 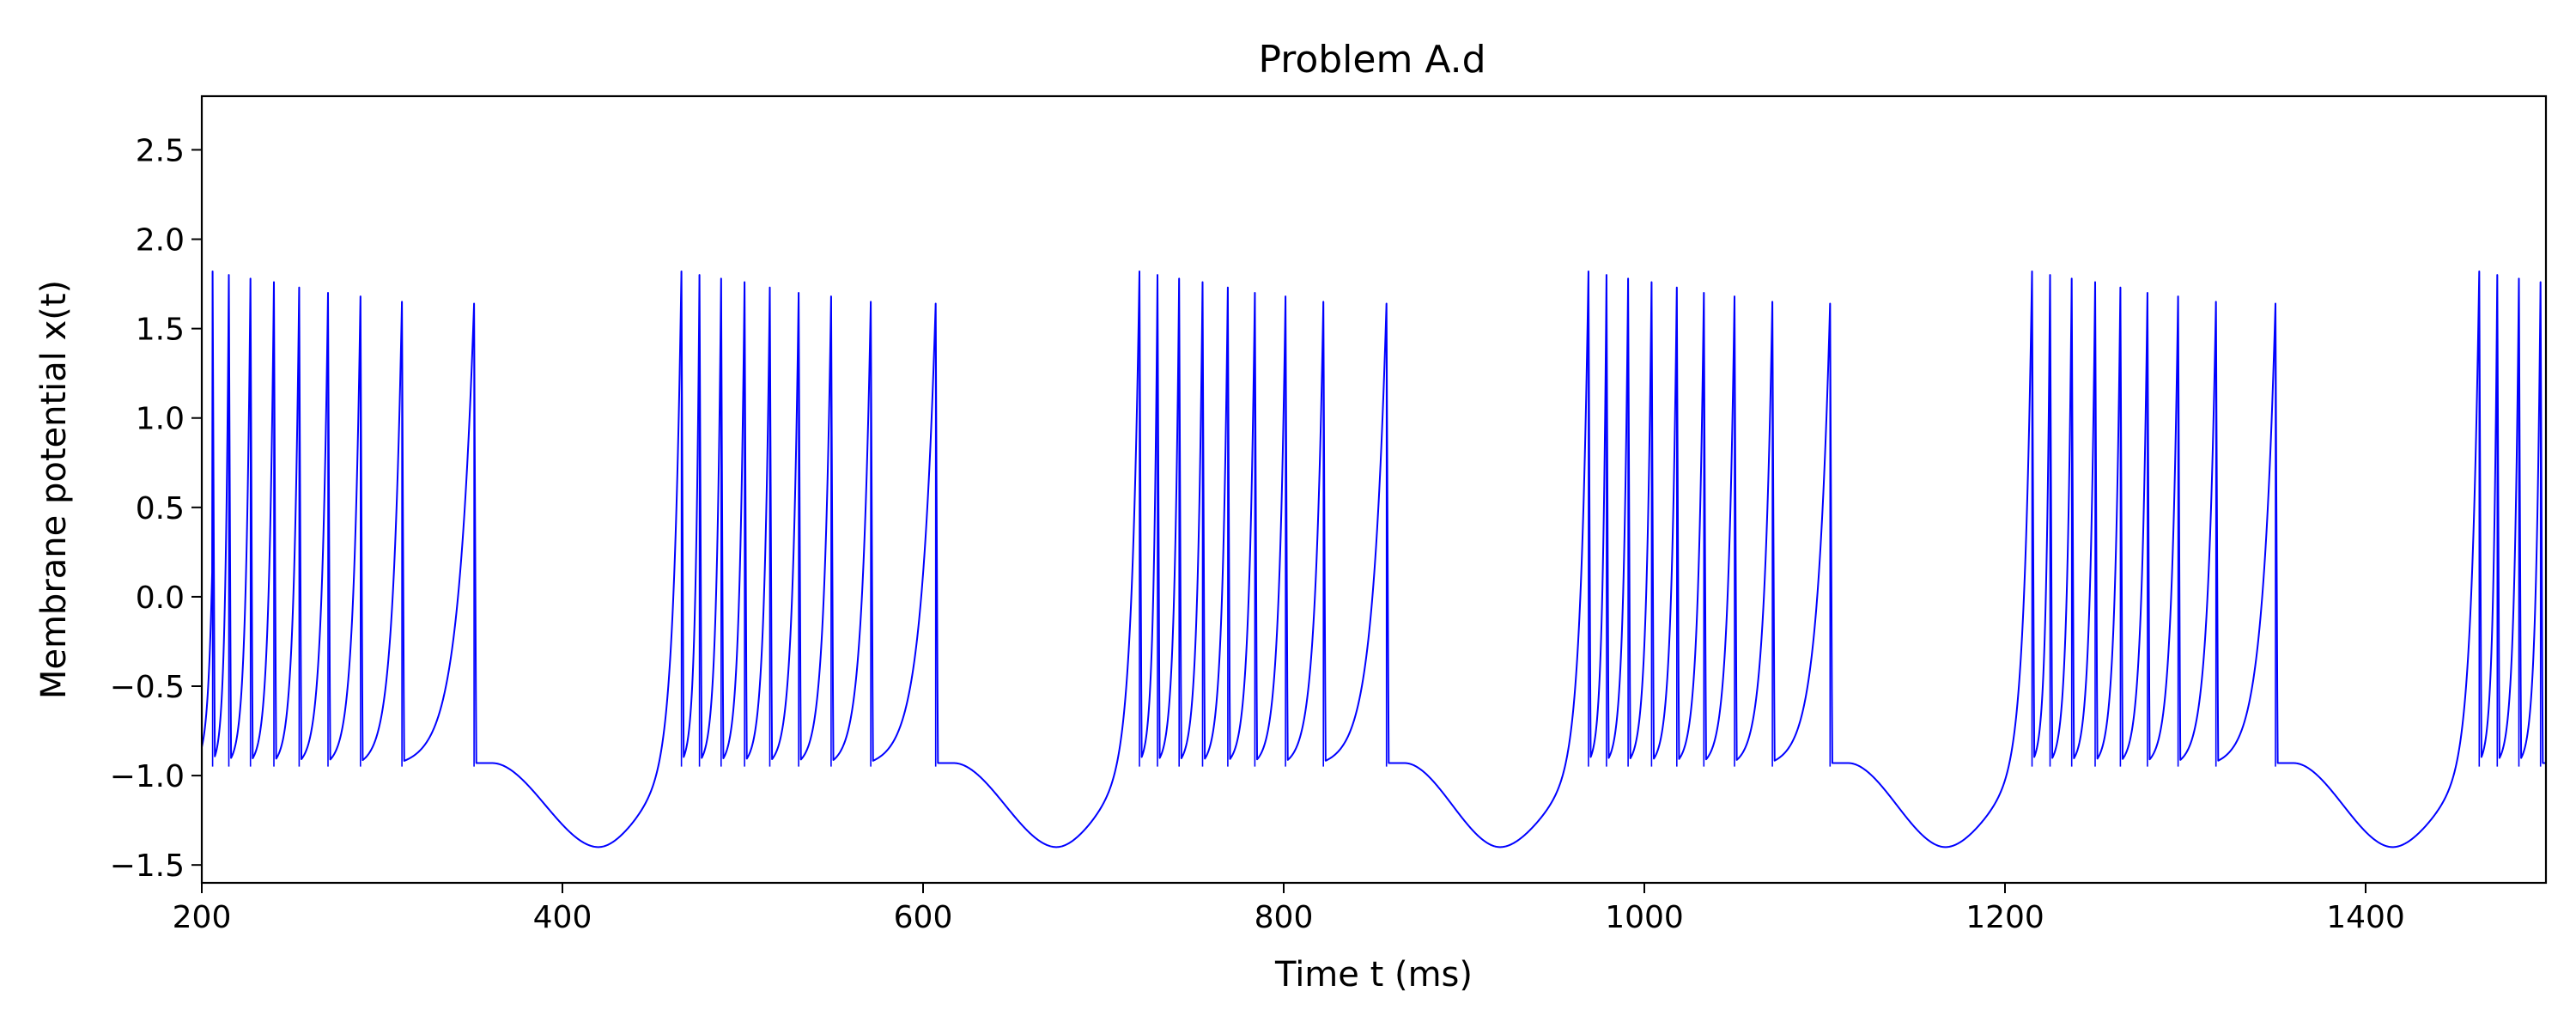 What do you see at coordinates (54, 489) in the screenshot?
I see `y-axis-label: Membrane potential x(t)` at bounding box center [54, 489].